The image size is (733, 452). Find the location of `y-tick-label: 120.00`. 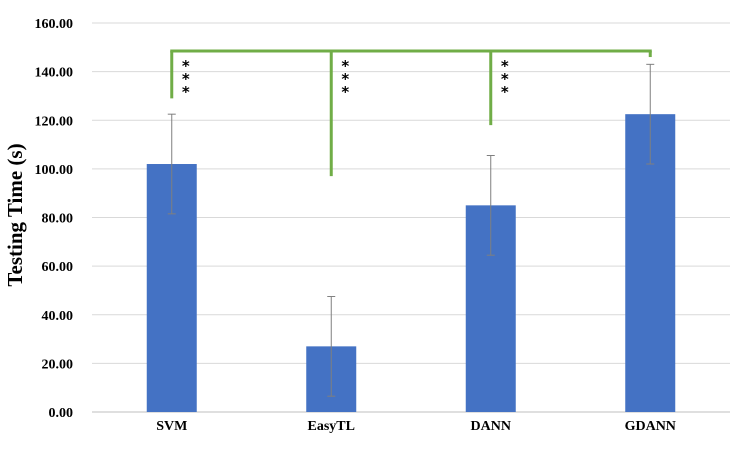

y-tick-label: 120.00 is located at coordinates (54, 121).